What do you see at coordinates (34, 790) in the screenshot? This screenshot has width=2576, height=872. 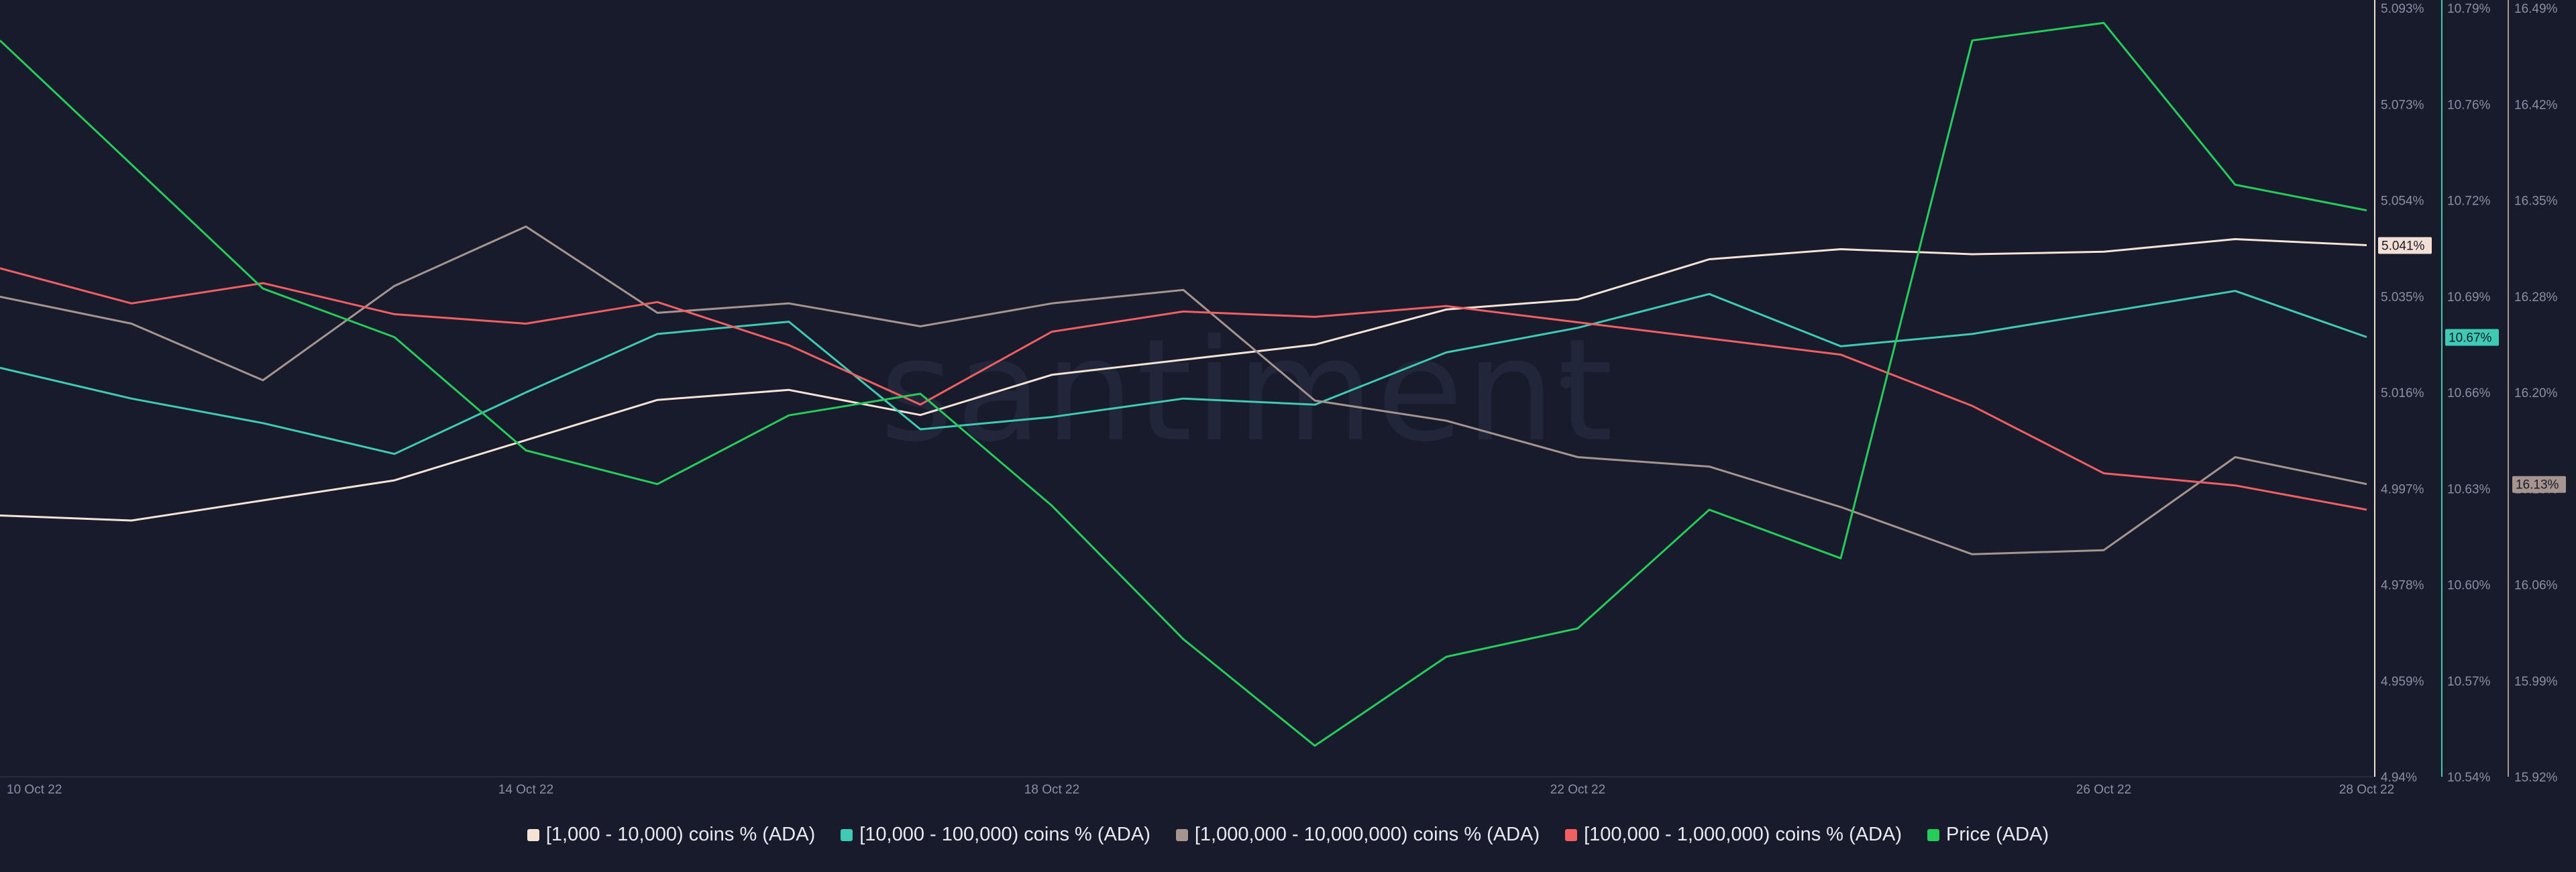 I see `x-tick-label: 10 Oct 22` at bounding box center [34, 790].